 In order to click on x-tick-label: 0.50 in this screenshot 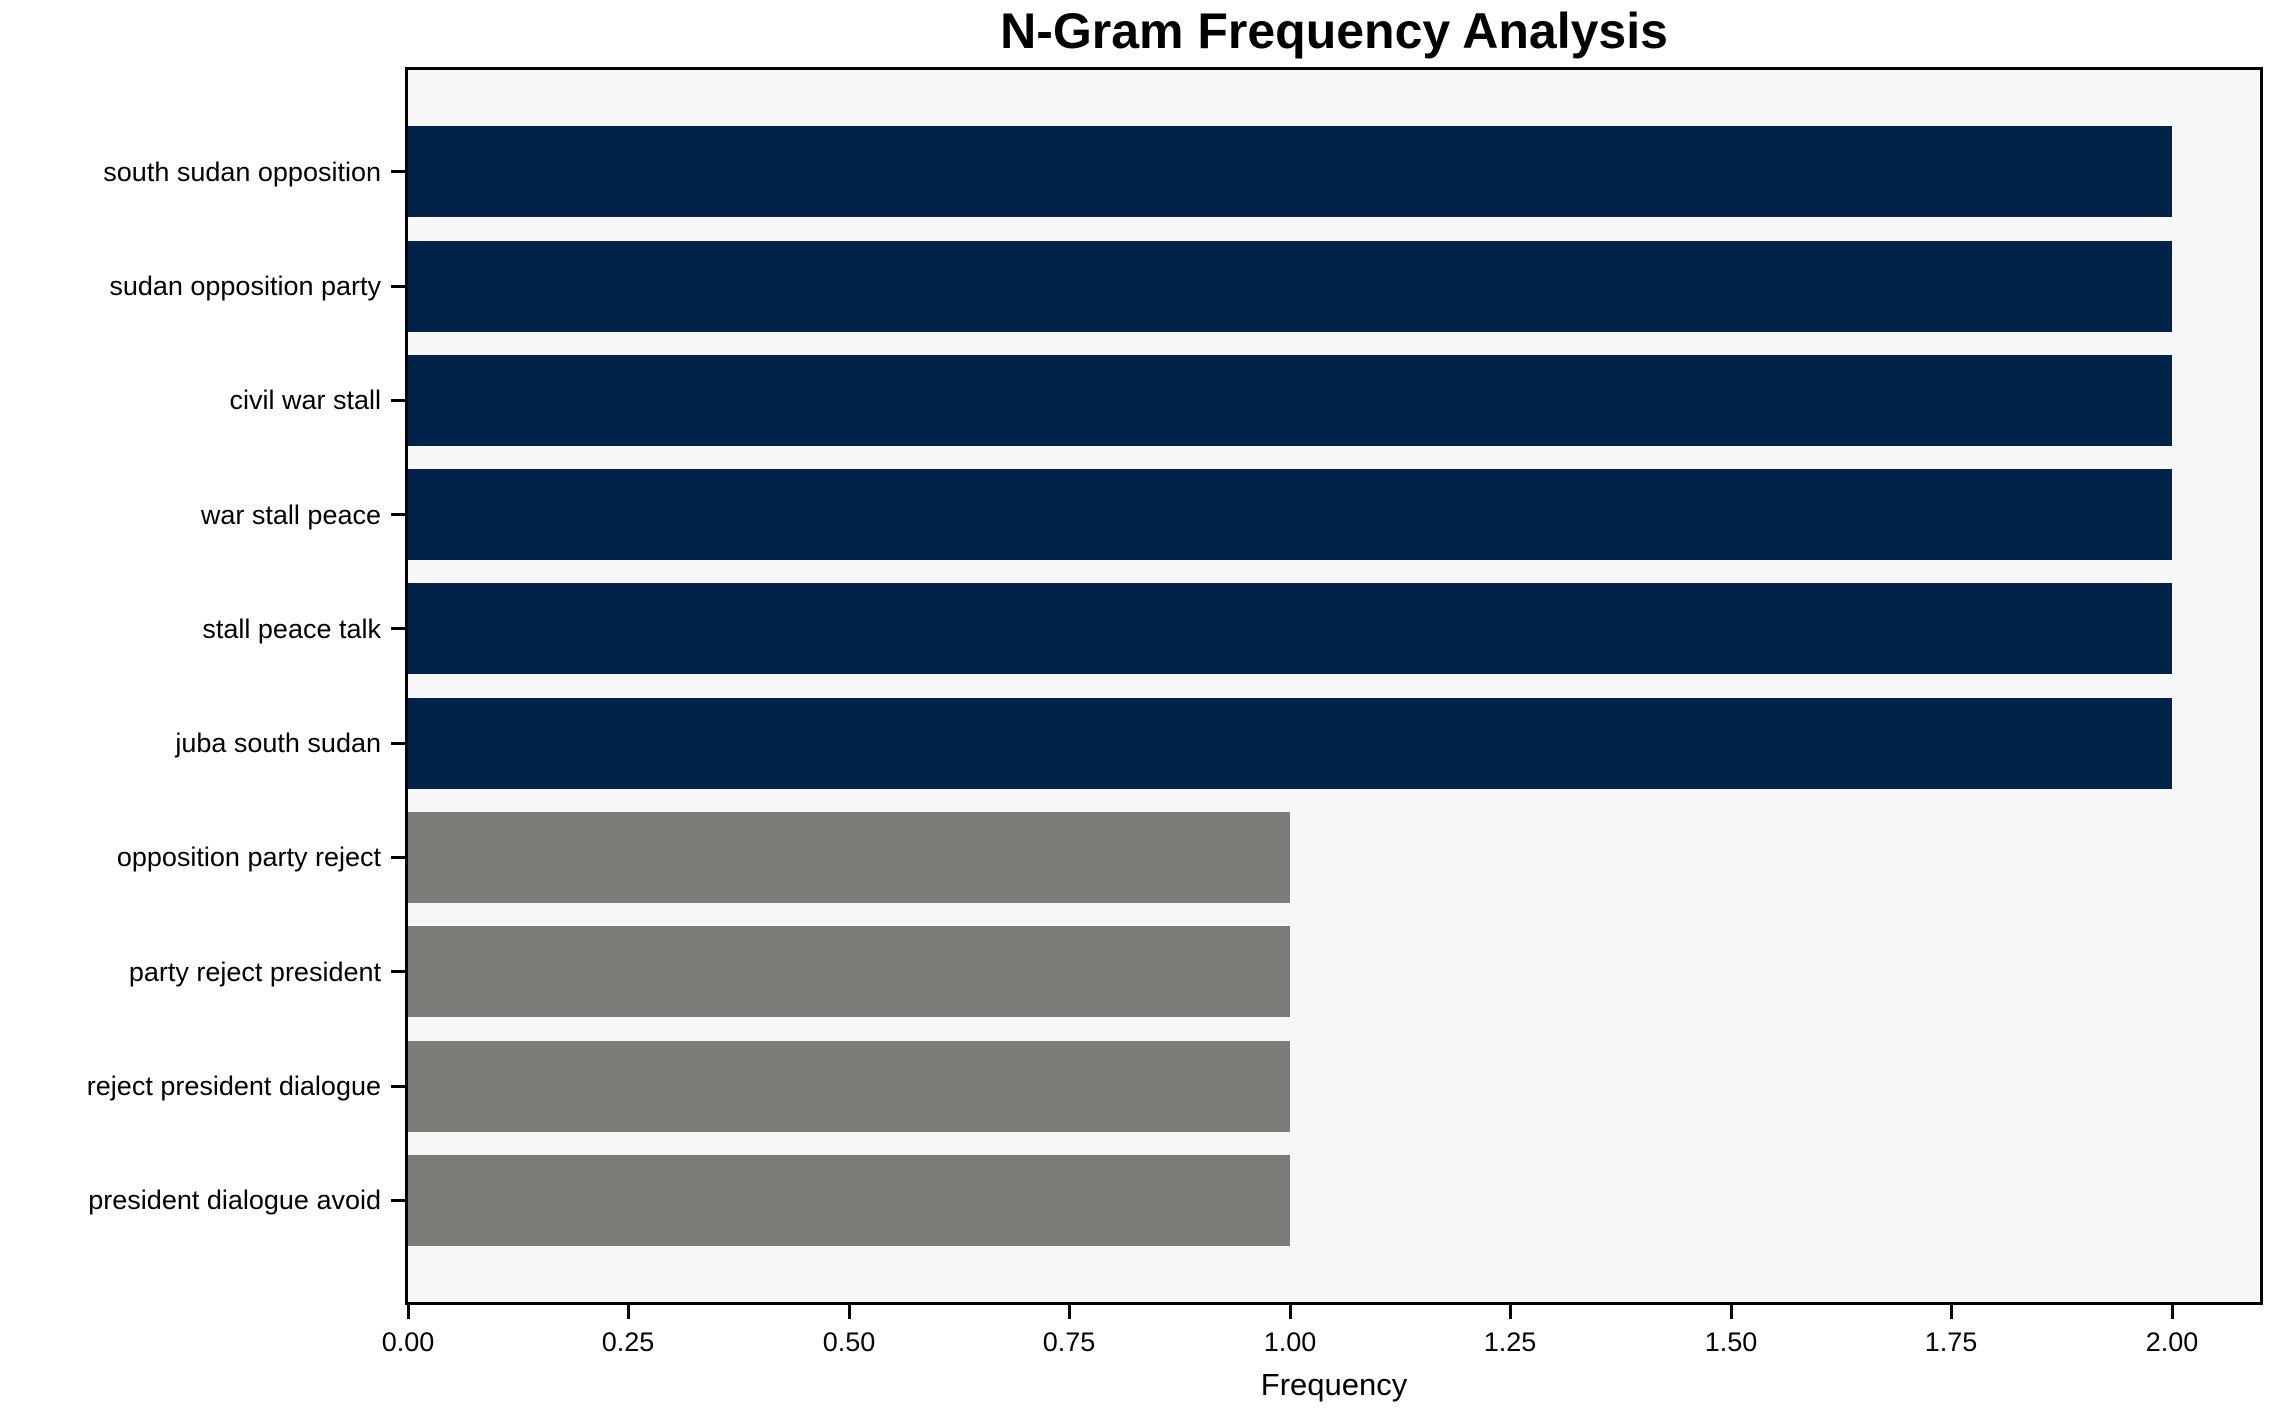, I will do `click(849, 1342)`.